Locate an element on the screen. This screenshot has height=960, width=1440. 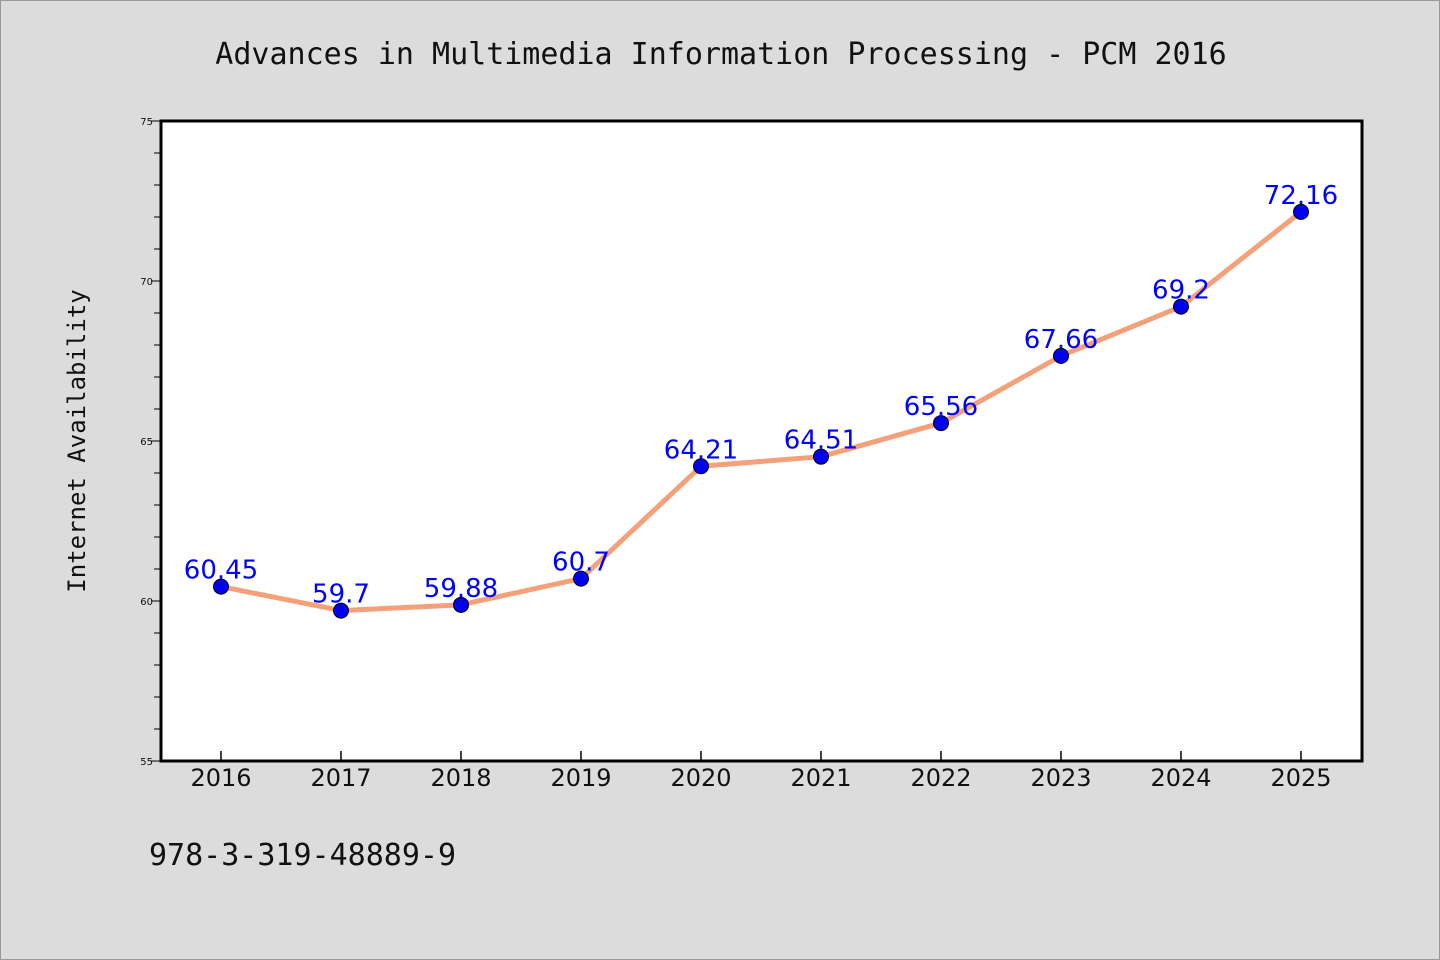
x-tick-label: 2020 is located at coordinates (700, 778).